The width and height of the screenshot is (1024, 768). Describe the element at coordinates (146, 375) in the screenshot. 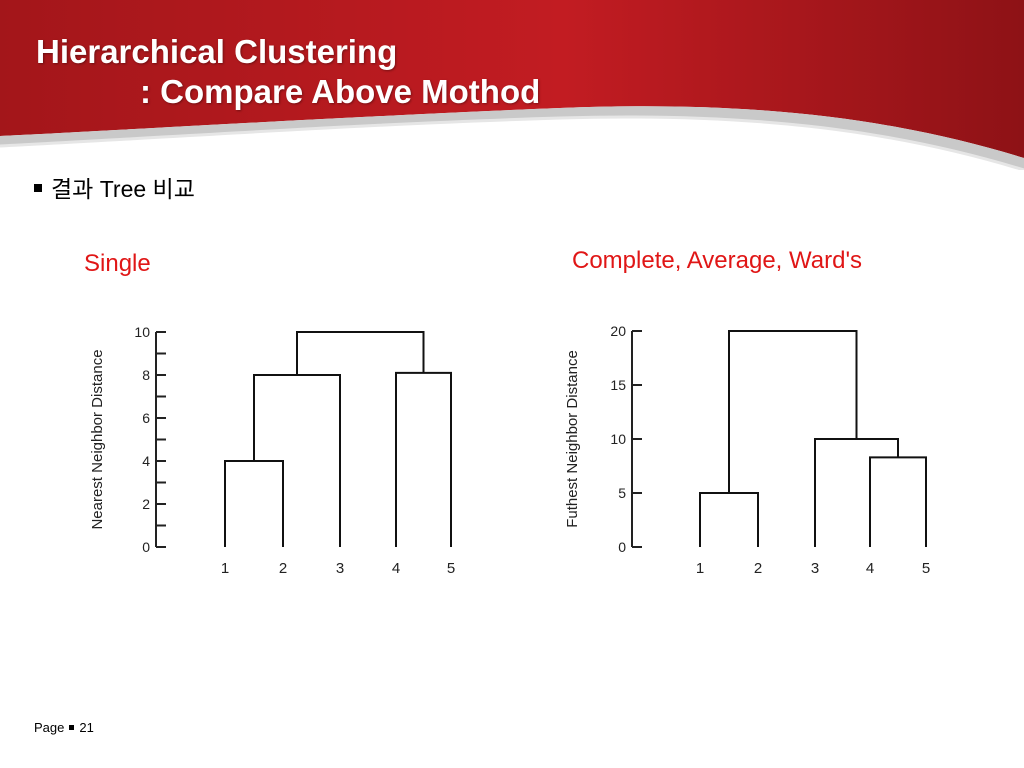

I see `y-tick-label: 8` at that location.